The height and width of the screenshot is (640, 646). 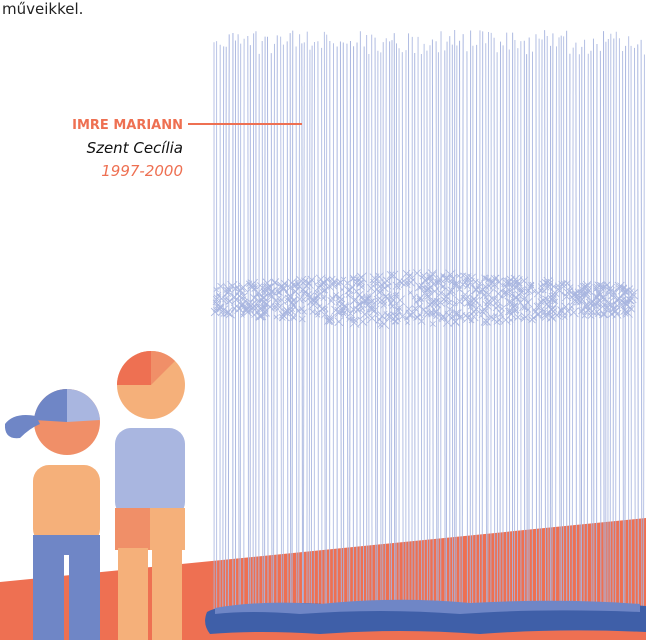 What do you see at coordinates (135, 148) in the screenshot?
I see `caption-school: Szent Cecília` at bounding box center [135, 148].